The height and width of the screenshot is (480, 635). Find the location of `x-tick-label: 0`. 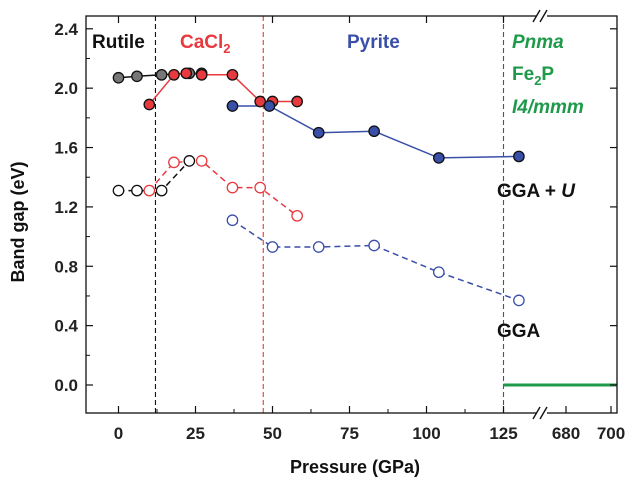

x-tick-label: 0 is located at coordinates (118, 433).